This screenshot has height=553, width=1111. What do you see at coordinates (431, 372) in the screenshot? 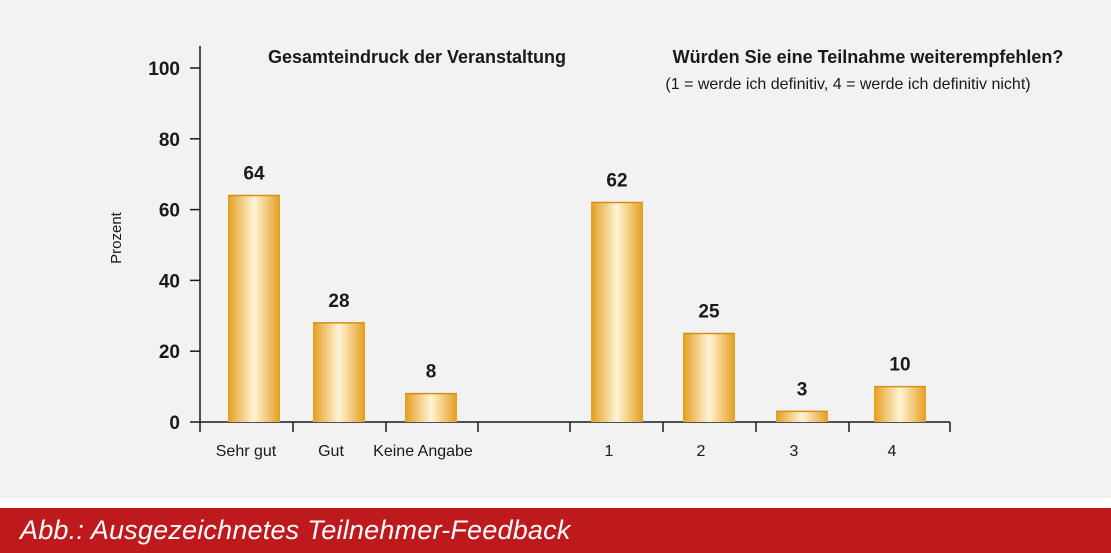
I see `data-label: 8` at bounding box center [431, 372].